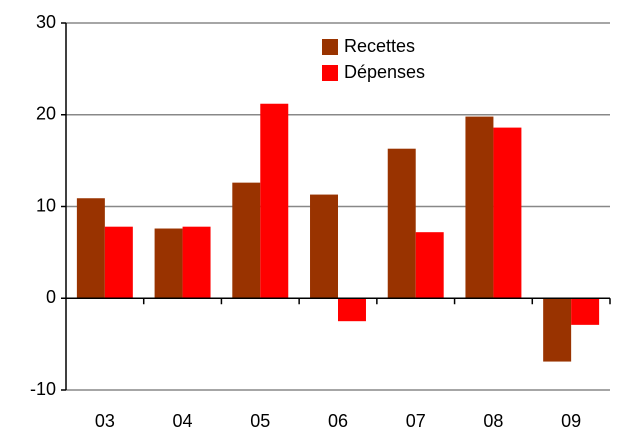 The width and height of the screenshot is (619, 437). Describe the element at coordinates (105, 421) in the screenshot. I see `x-tick-label: 03` at that location.